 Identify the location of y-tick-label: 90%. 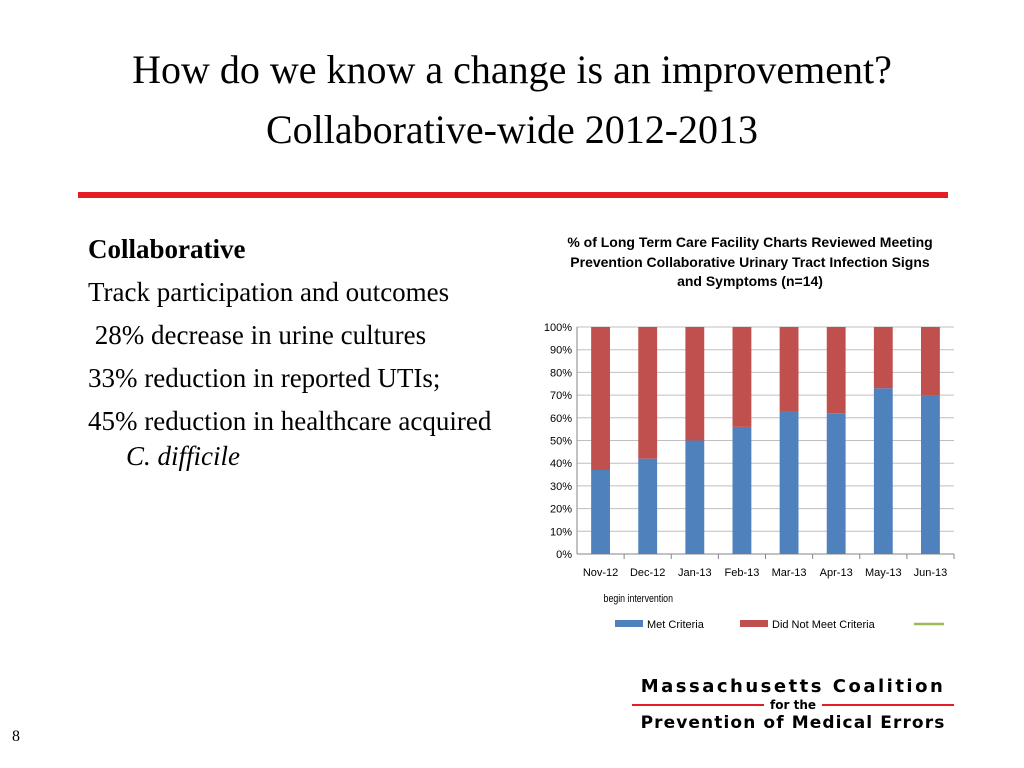
(561, 351).